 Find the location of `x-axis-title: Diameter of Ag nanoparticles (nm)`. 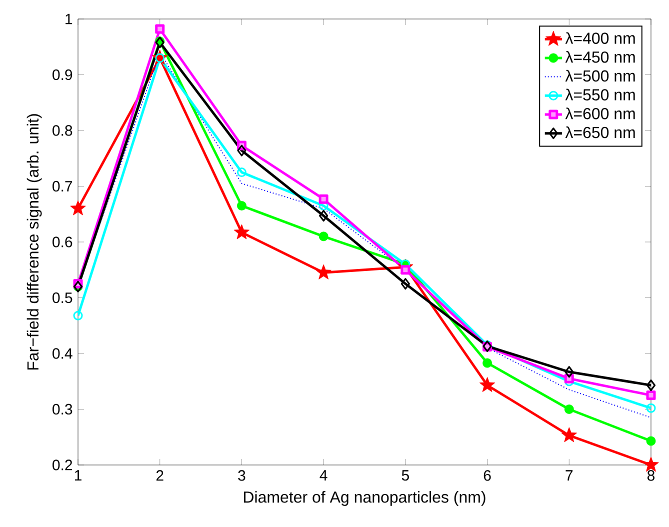

x-axis-title: Diameter of Ag nanoparticles (nm) is located at coordinates (365, 498).